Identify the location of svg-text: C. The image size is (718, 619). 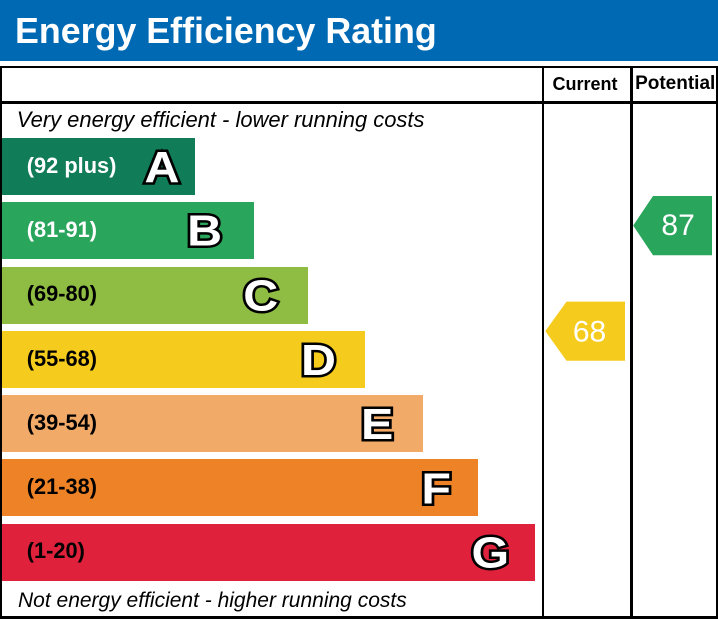
(260, 294).